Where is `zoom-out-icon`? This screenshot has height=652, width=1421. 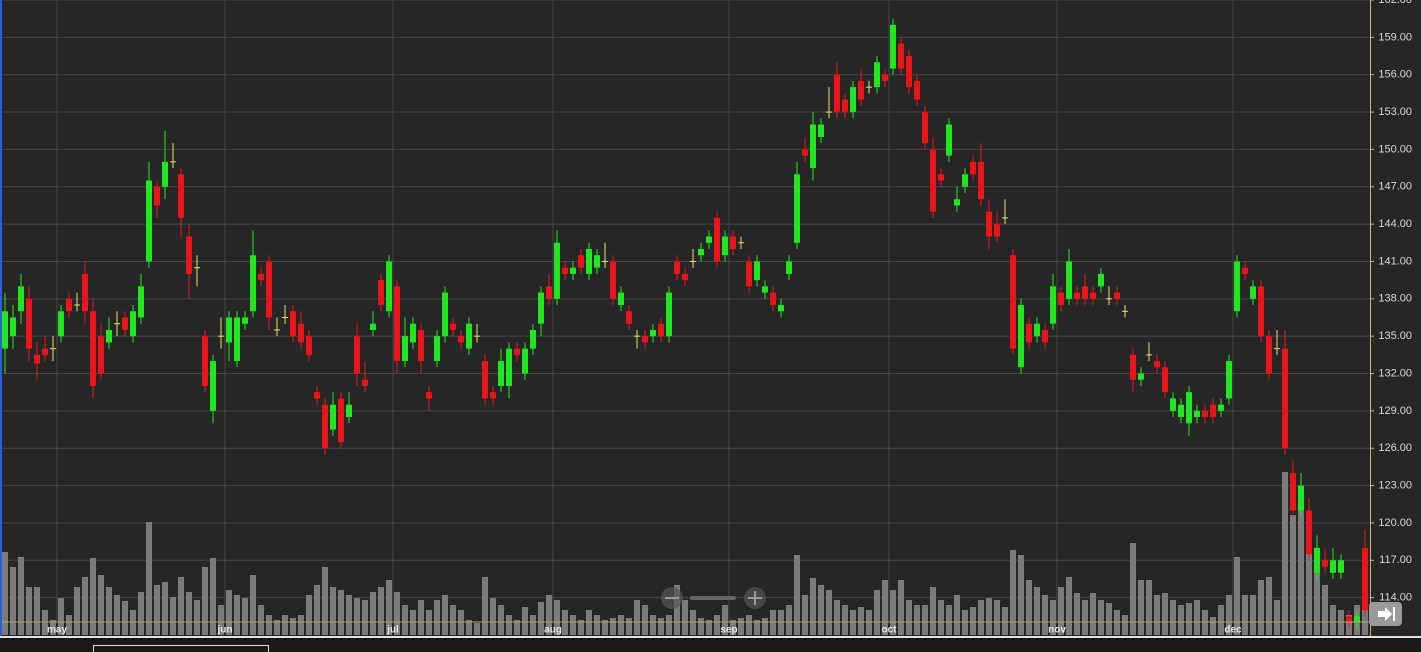 zoom-out-icon is located at coordinates (672, 598).